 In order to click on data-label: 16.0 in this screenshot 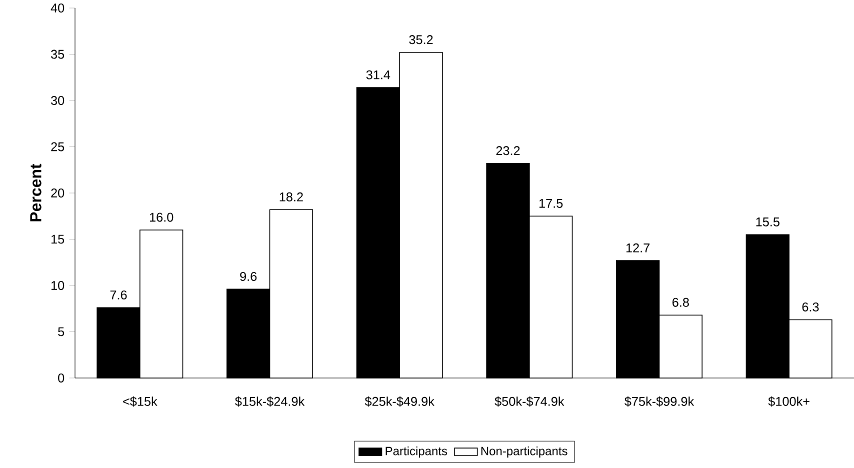, I will do `click(162, 217)`.